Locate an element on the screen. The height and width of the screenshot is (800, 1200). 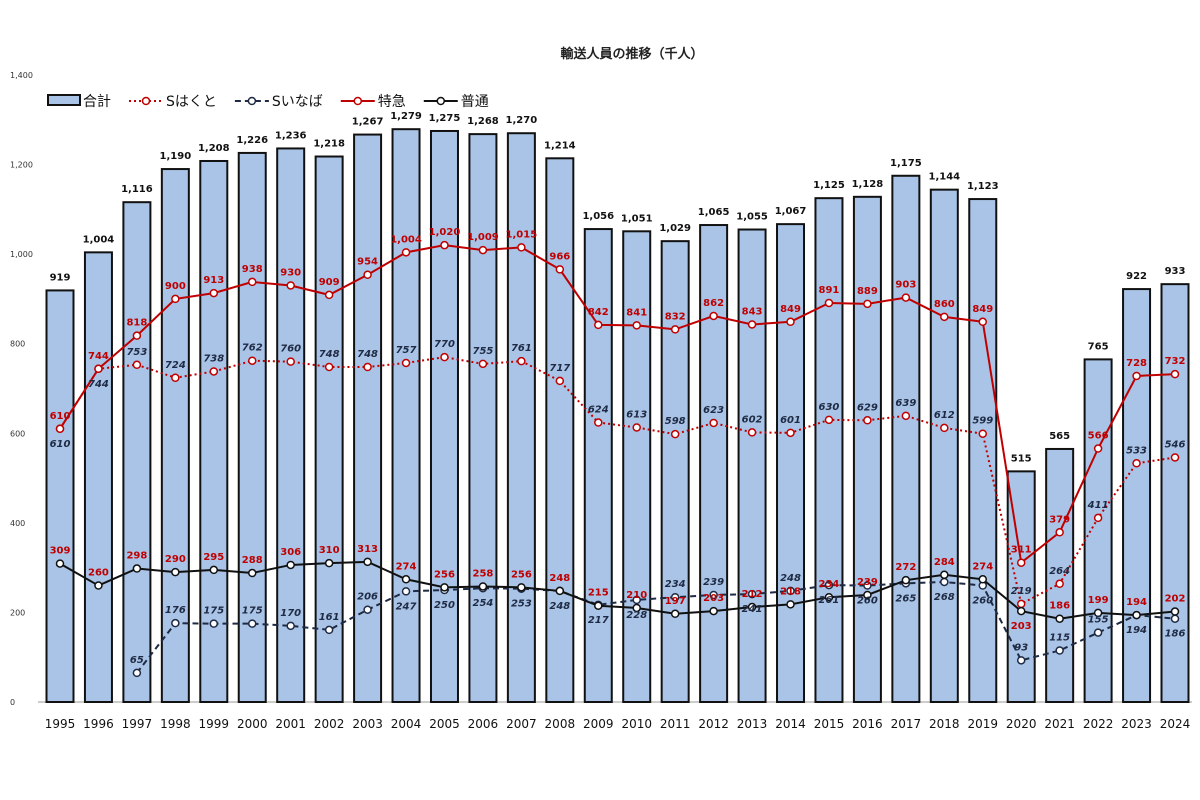
point-label: 203 is located at coordinates (1021, 626).